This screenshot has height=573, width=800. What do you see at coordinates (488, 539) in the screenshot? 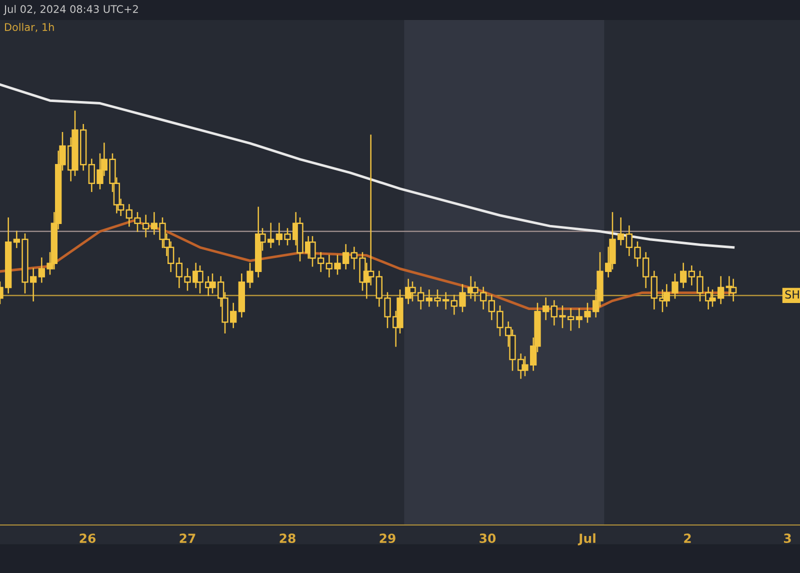
I see `x-tick-label: 30` at bounding box center [488, 539].